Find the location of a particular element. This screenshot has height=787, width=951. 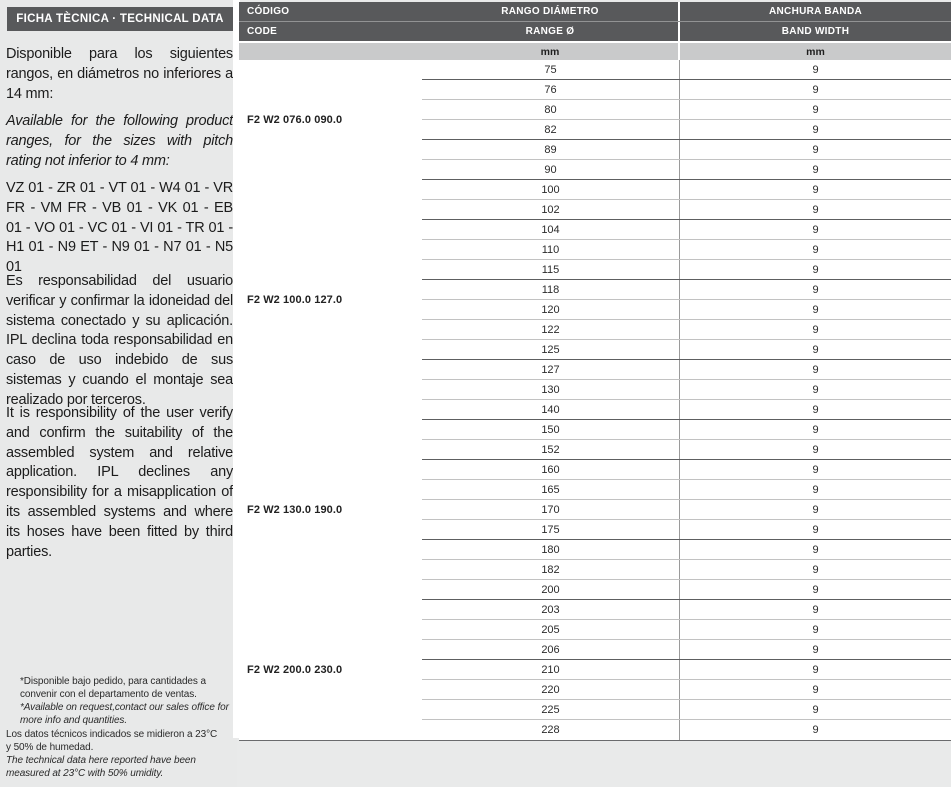

group-rows: 150 9 152 9 160 9 165 9 170 9 175 9 180 9 182 9 200 9 is located at coordinates (686, 510).